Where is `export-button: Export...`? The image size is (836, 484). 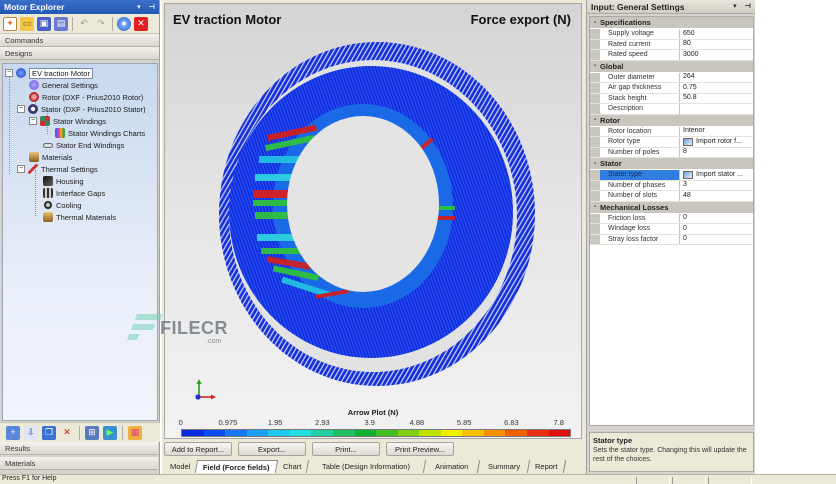
export-button: Export... is located at coordinates (272, 449).